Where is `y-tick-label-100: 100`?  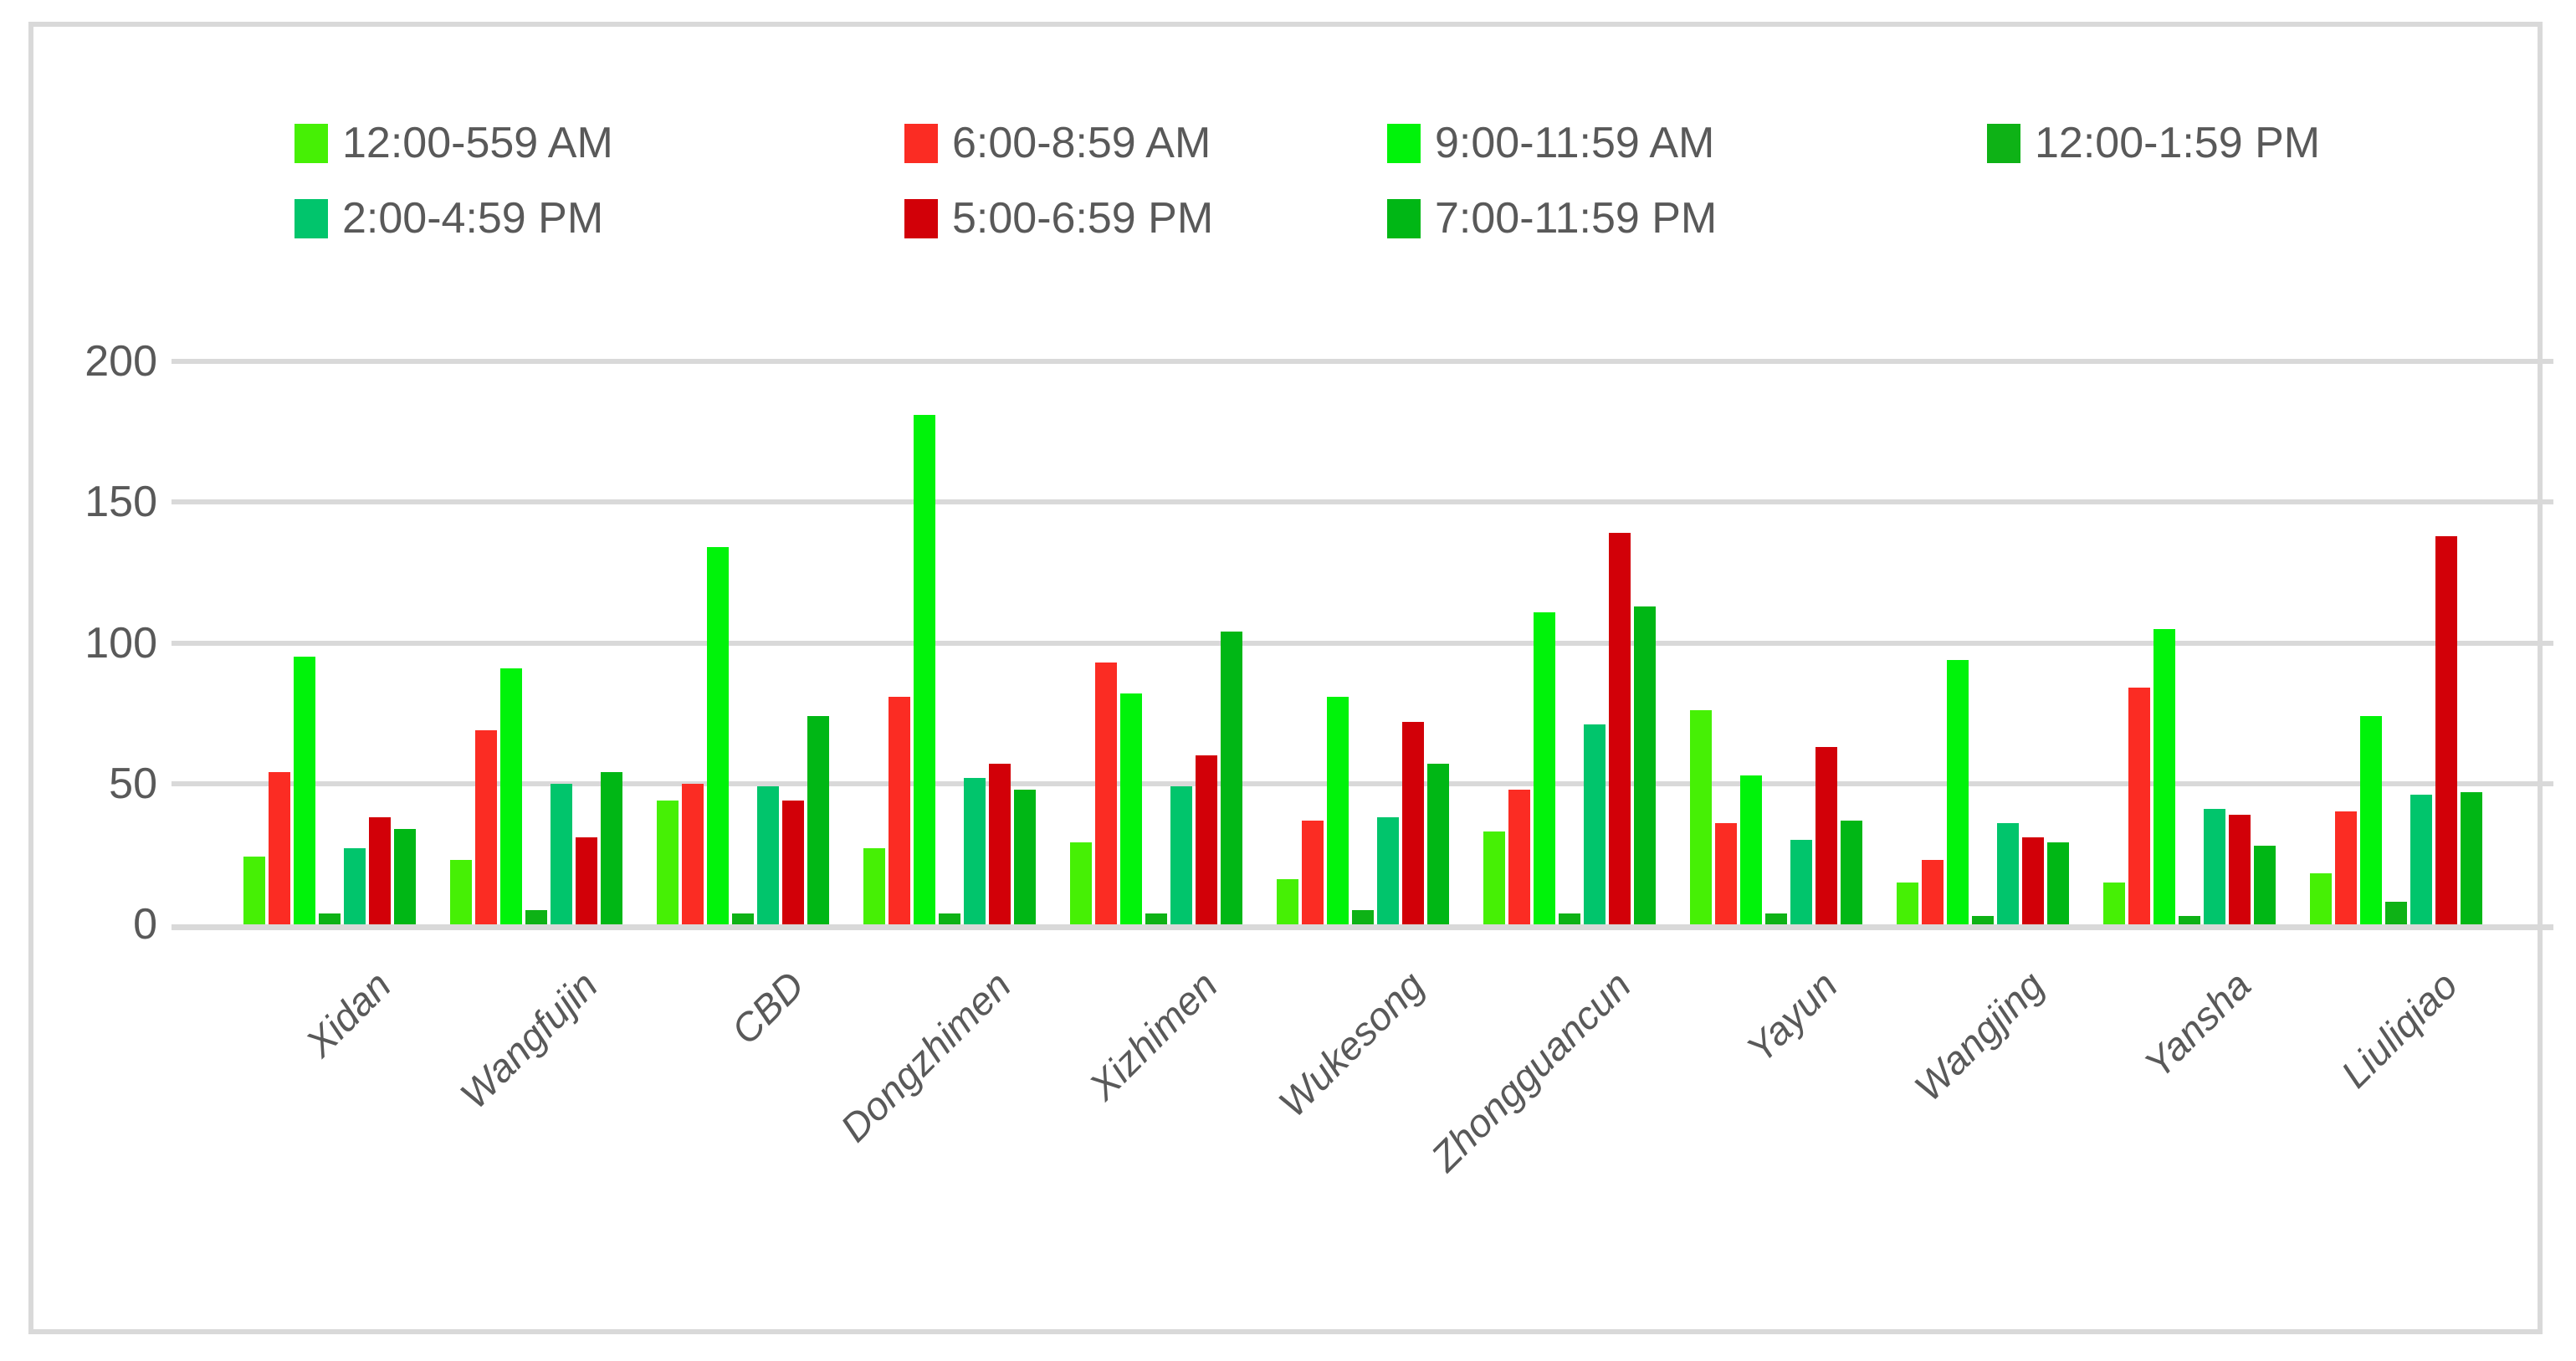 y-tick-label-100: 100 is located at coordinates (121, 643).